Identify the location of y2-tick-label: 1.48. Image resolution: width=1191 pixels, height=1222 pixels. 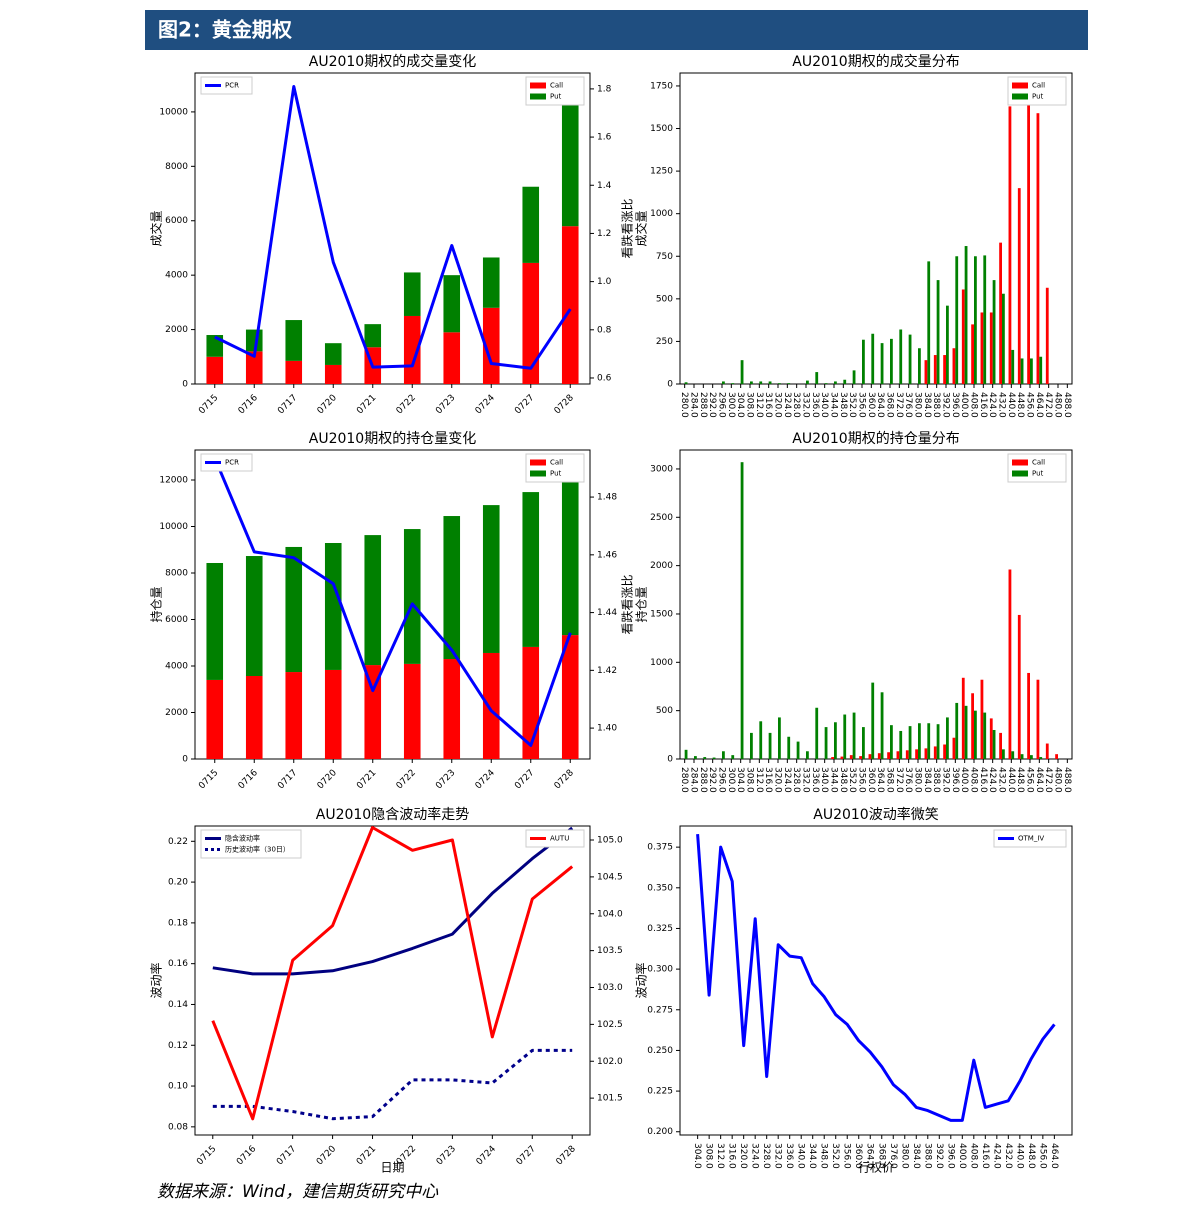
(607, 498).